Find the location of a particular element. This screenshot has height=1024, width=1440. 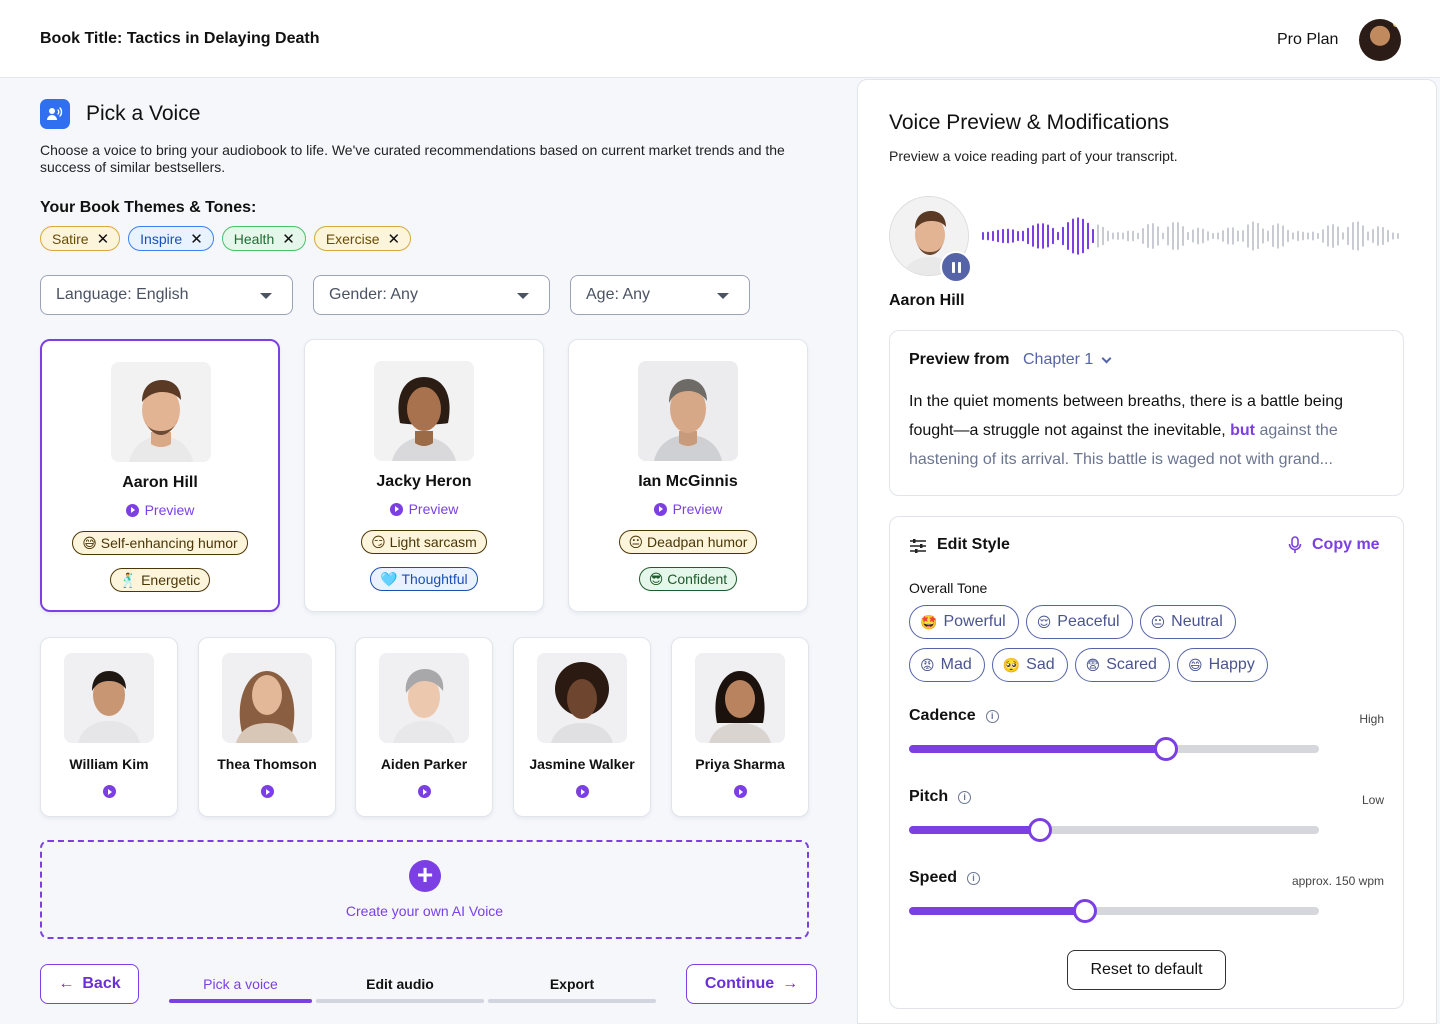

tone-chips-row: 😡 Mad 🥺 Sad 😨 Scared 😄 Happy is located at coordinates (1088, 665).